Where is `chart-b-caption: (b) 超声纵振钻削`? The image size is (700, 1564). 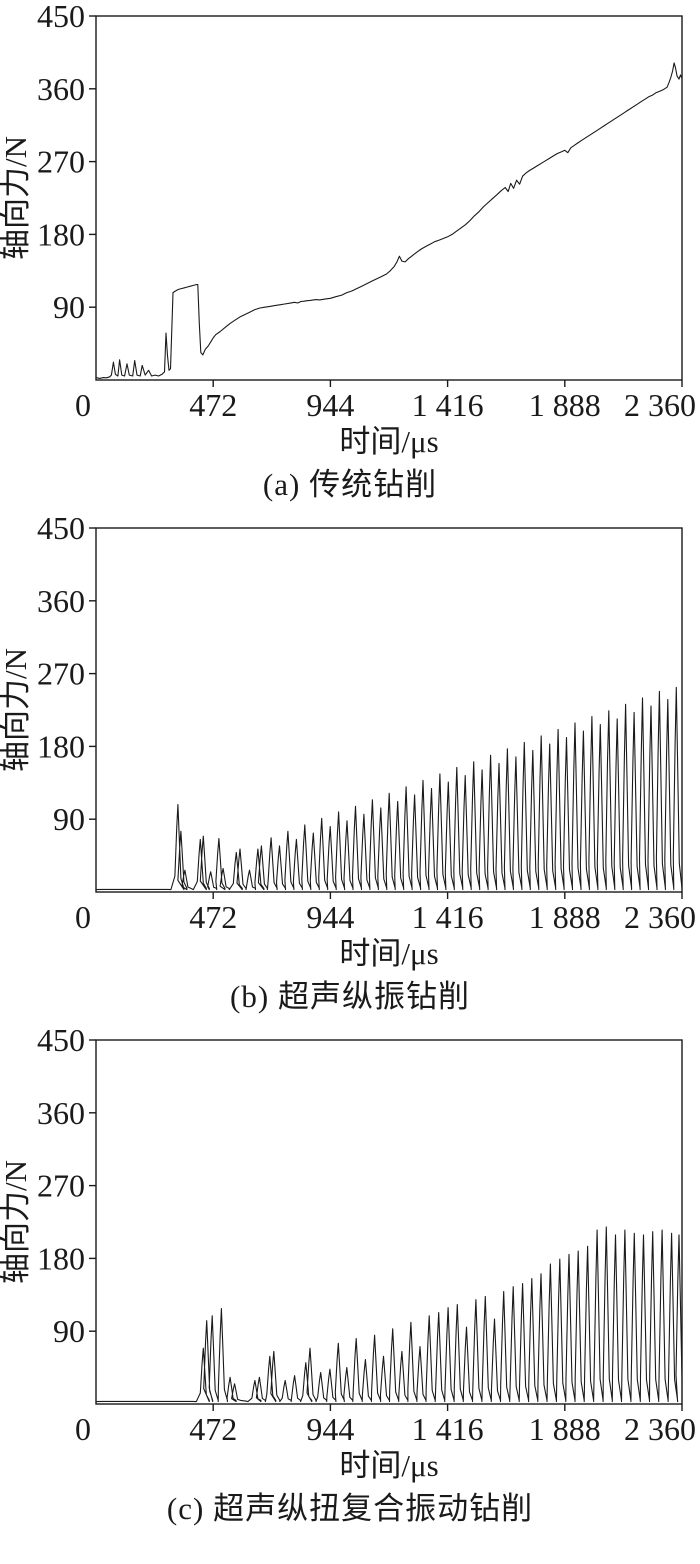 chart-b-caption: (b) 超声纵振钻削 is located at coordinates (350, 996).